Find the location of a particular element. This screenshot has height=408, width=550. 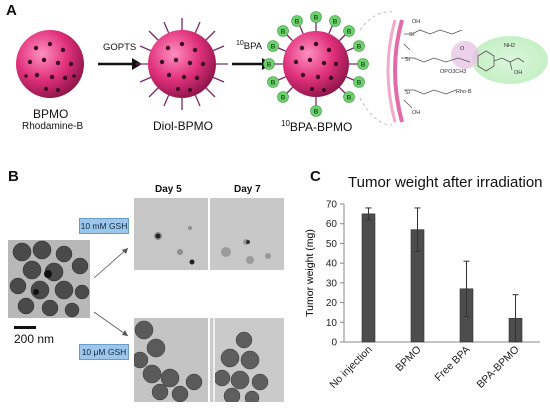

day-label-7: Day 7 is located at coordinates (247, 189).